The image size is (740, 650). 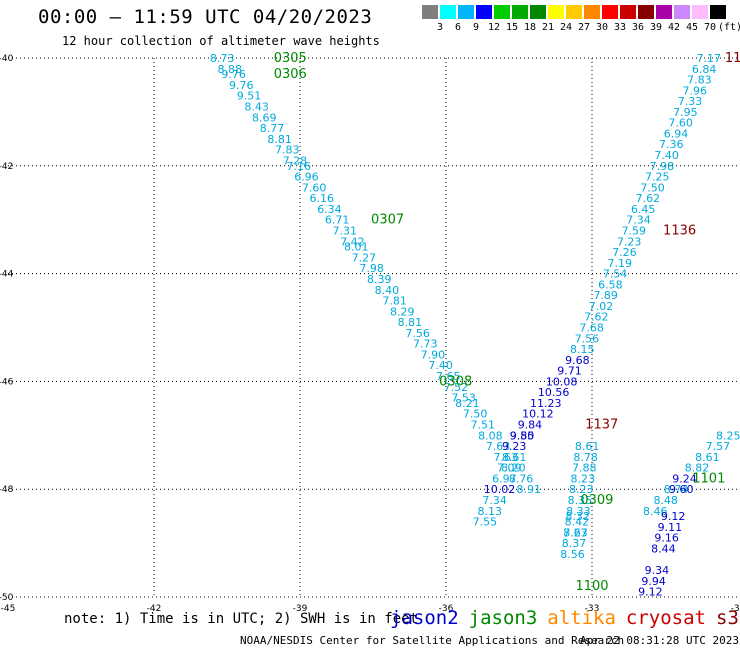 What do you see at coordinates (500, 489) in the screenshot?
I see `data-label: 10.02` at bounding box center [500, 489].